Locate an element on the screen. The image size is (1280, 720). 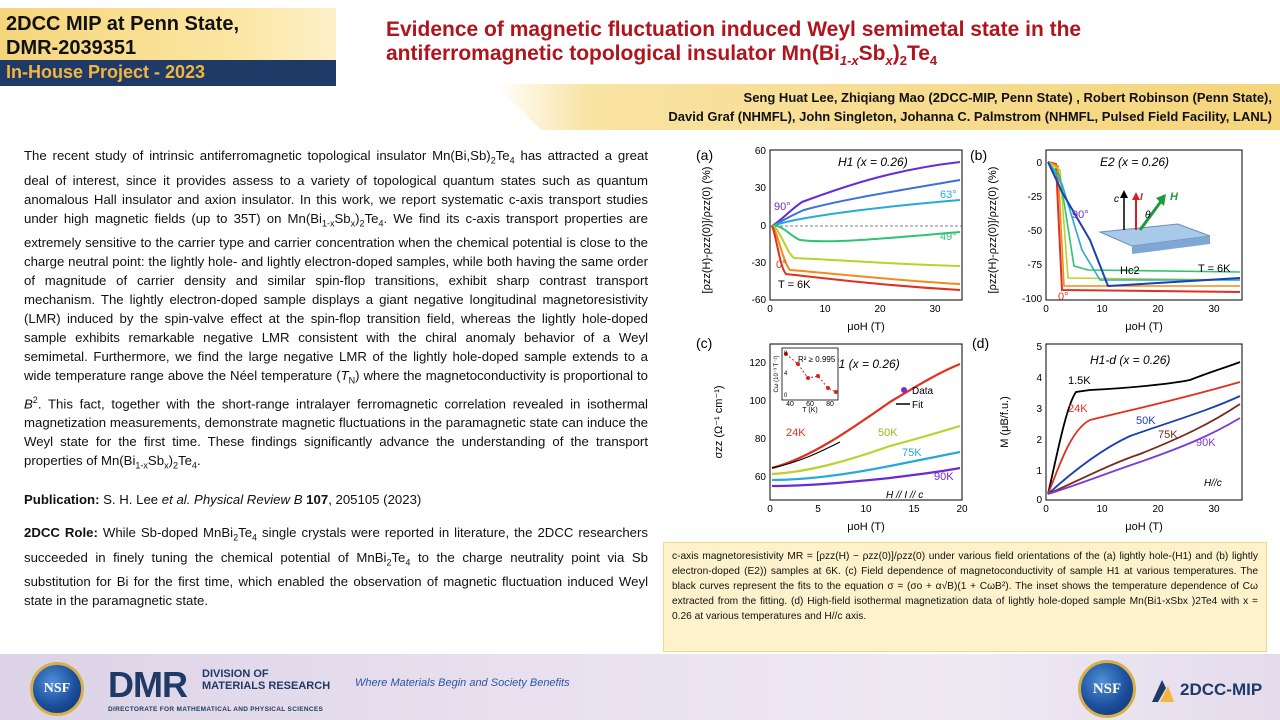
c-curve-75k is located at coordinates (866, 466).